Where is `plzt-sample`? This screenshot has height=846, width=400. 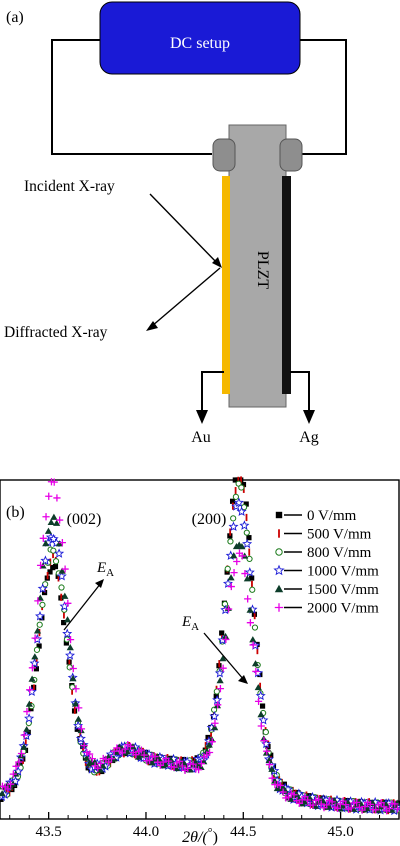 plzt-sample is located at coordinates (257, 266).